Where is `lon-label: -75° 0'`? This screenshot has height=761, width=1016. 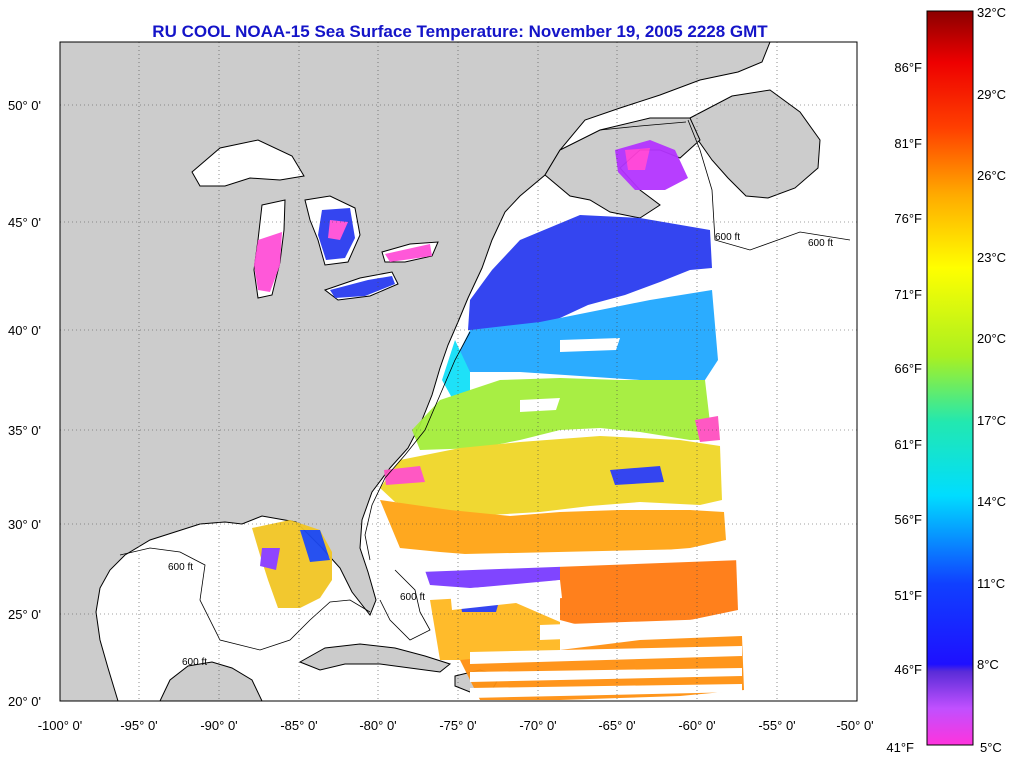
lon-label: -75° 0' is located at coordinates (457, 725).